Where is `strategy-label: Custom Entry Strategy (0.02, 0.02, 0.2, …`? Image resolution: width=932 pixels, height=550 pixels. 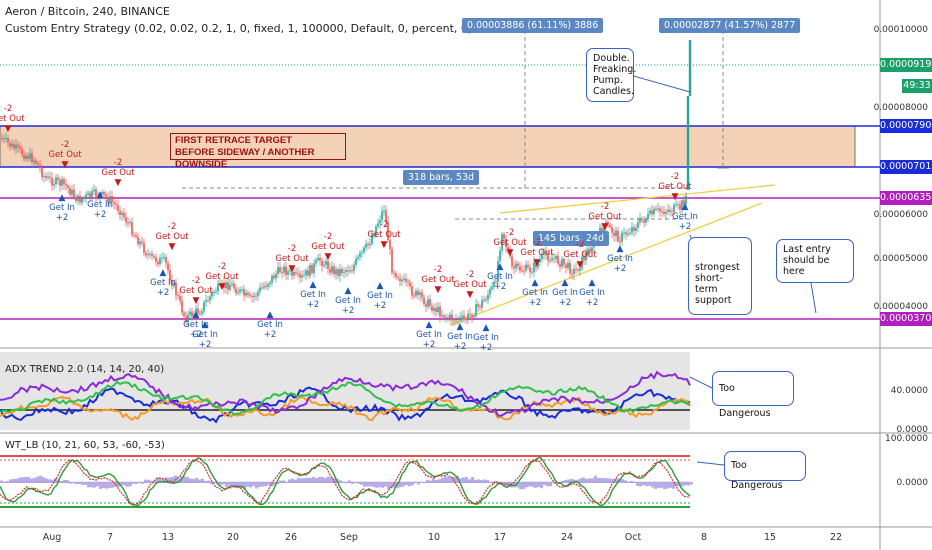
strategy-label: Custom Entry Strategy (0.02, 0.02, 0.2, … is located at coordinates (239, 28).